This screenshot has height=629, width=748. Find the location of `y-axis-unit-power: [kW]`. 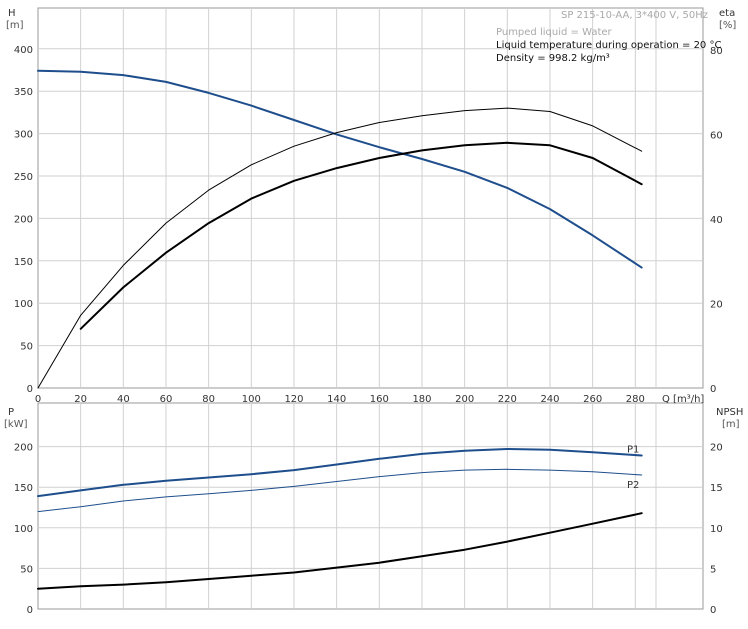

y-axis-unit-power: [kW] is located at coordinates (16, 424).